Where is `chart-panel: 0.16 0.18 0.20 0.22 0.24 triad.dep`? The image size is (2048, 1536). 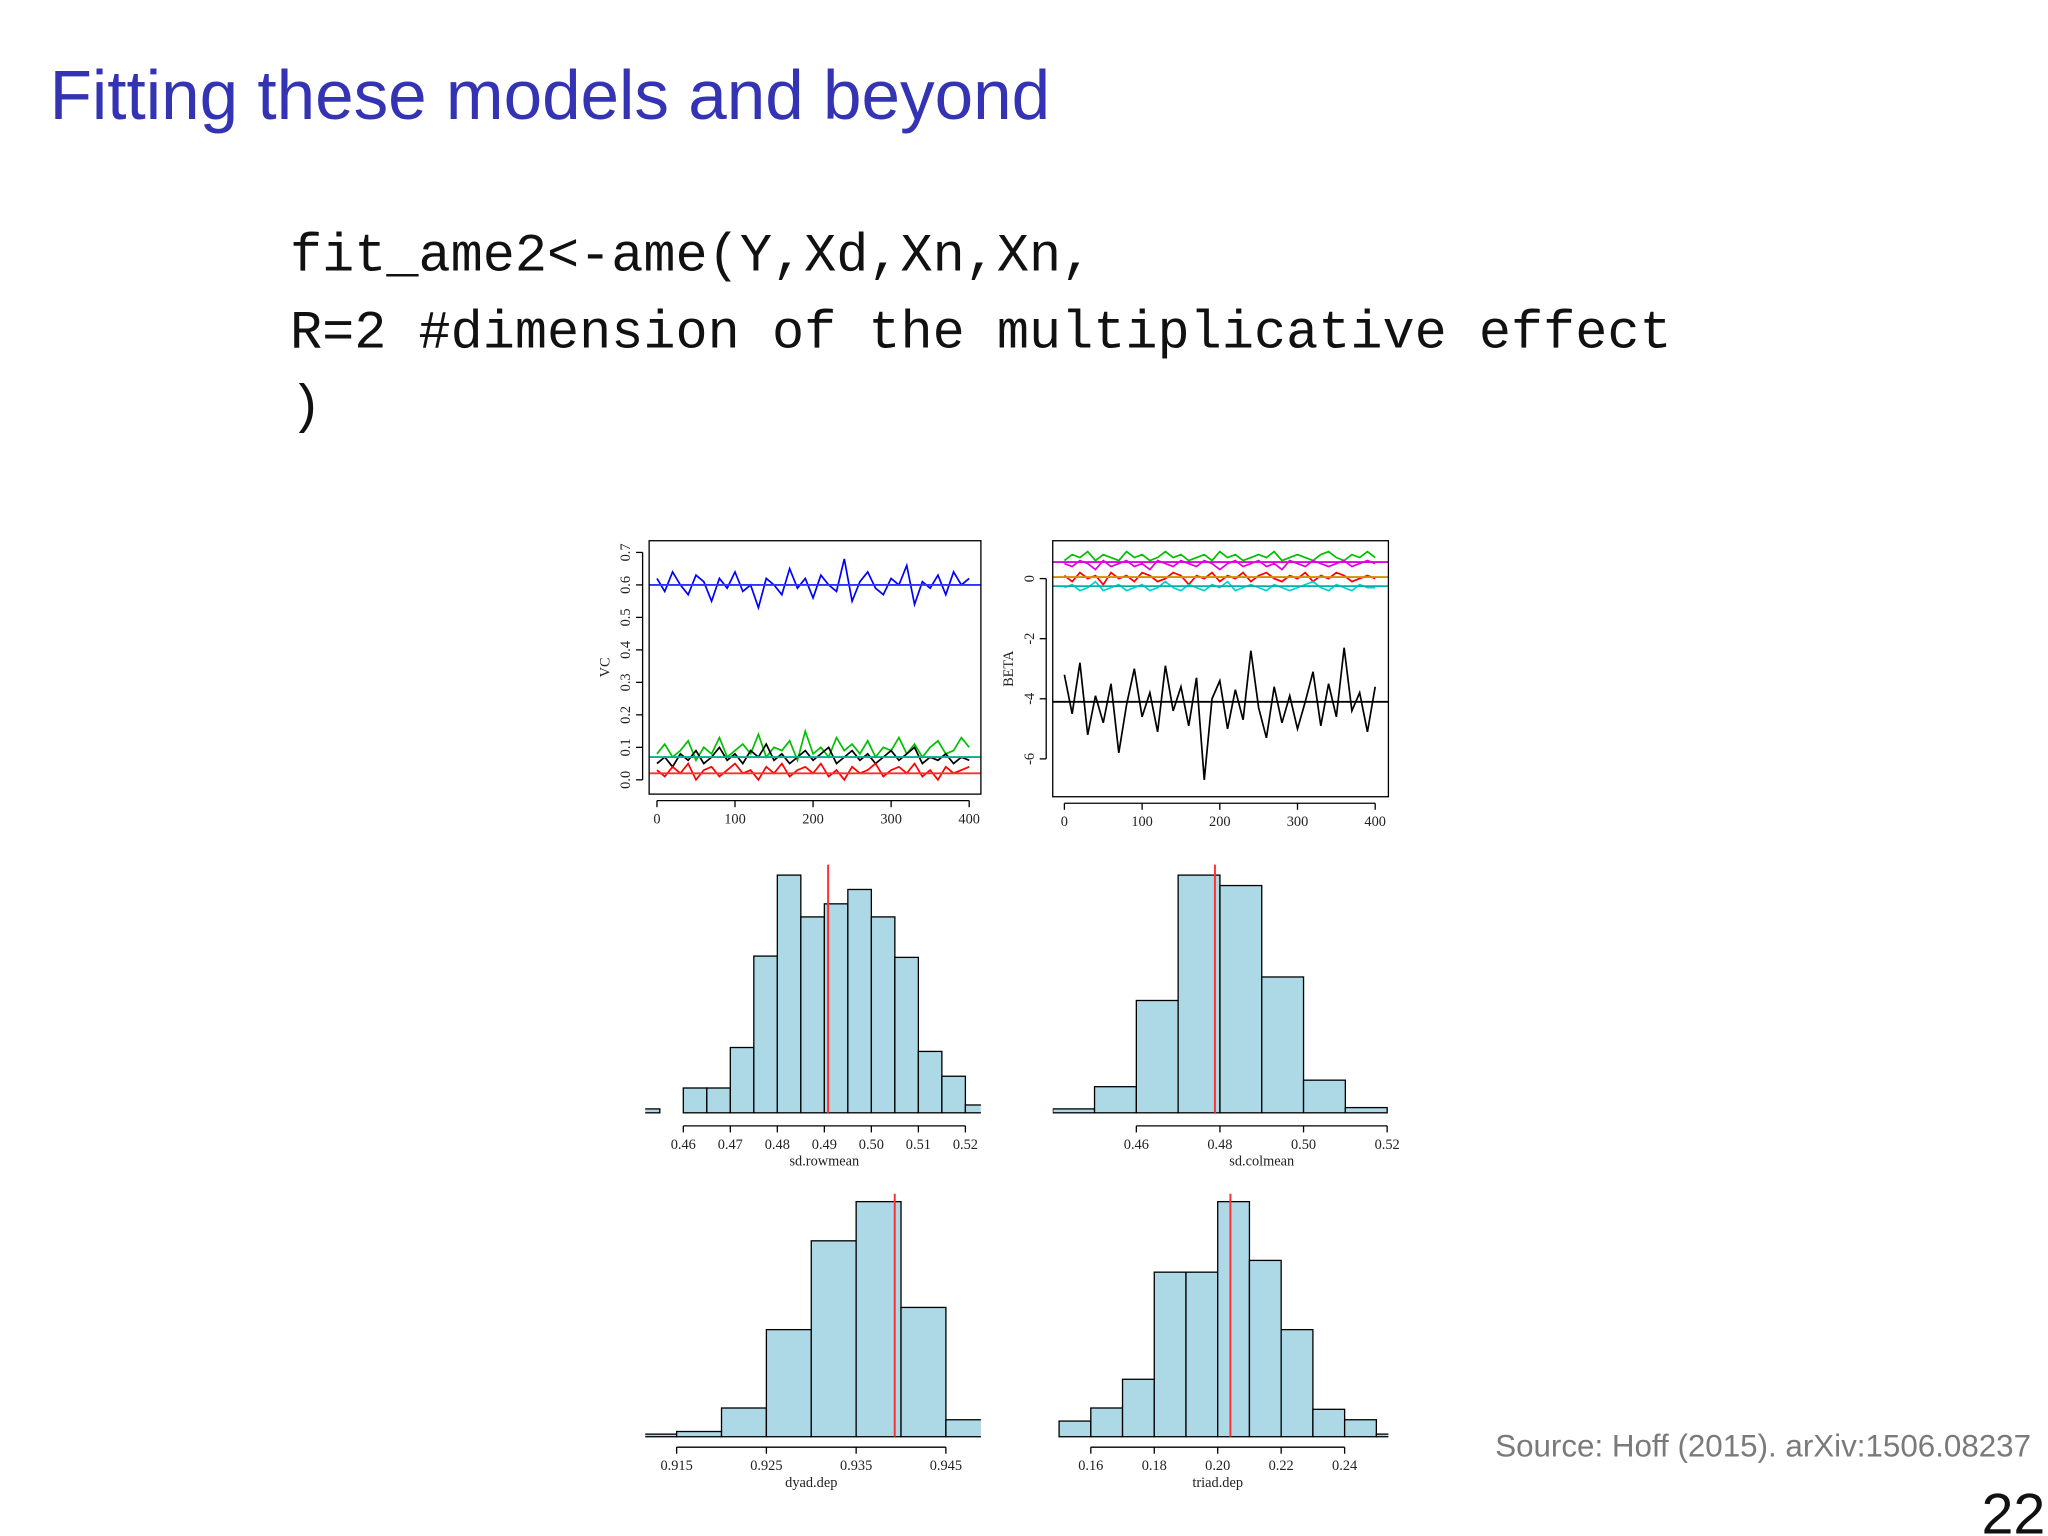 chart-panel: 0.16 0.18 0.20 0.22 0.24 triad.dep is located at coordinates (1223, 1342).